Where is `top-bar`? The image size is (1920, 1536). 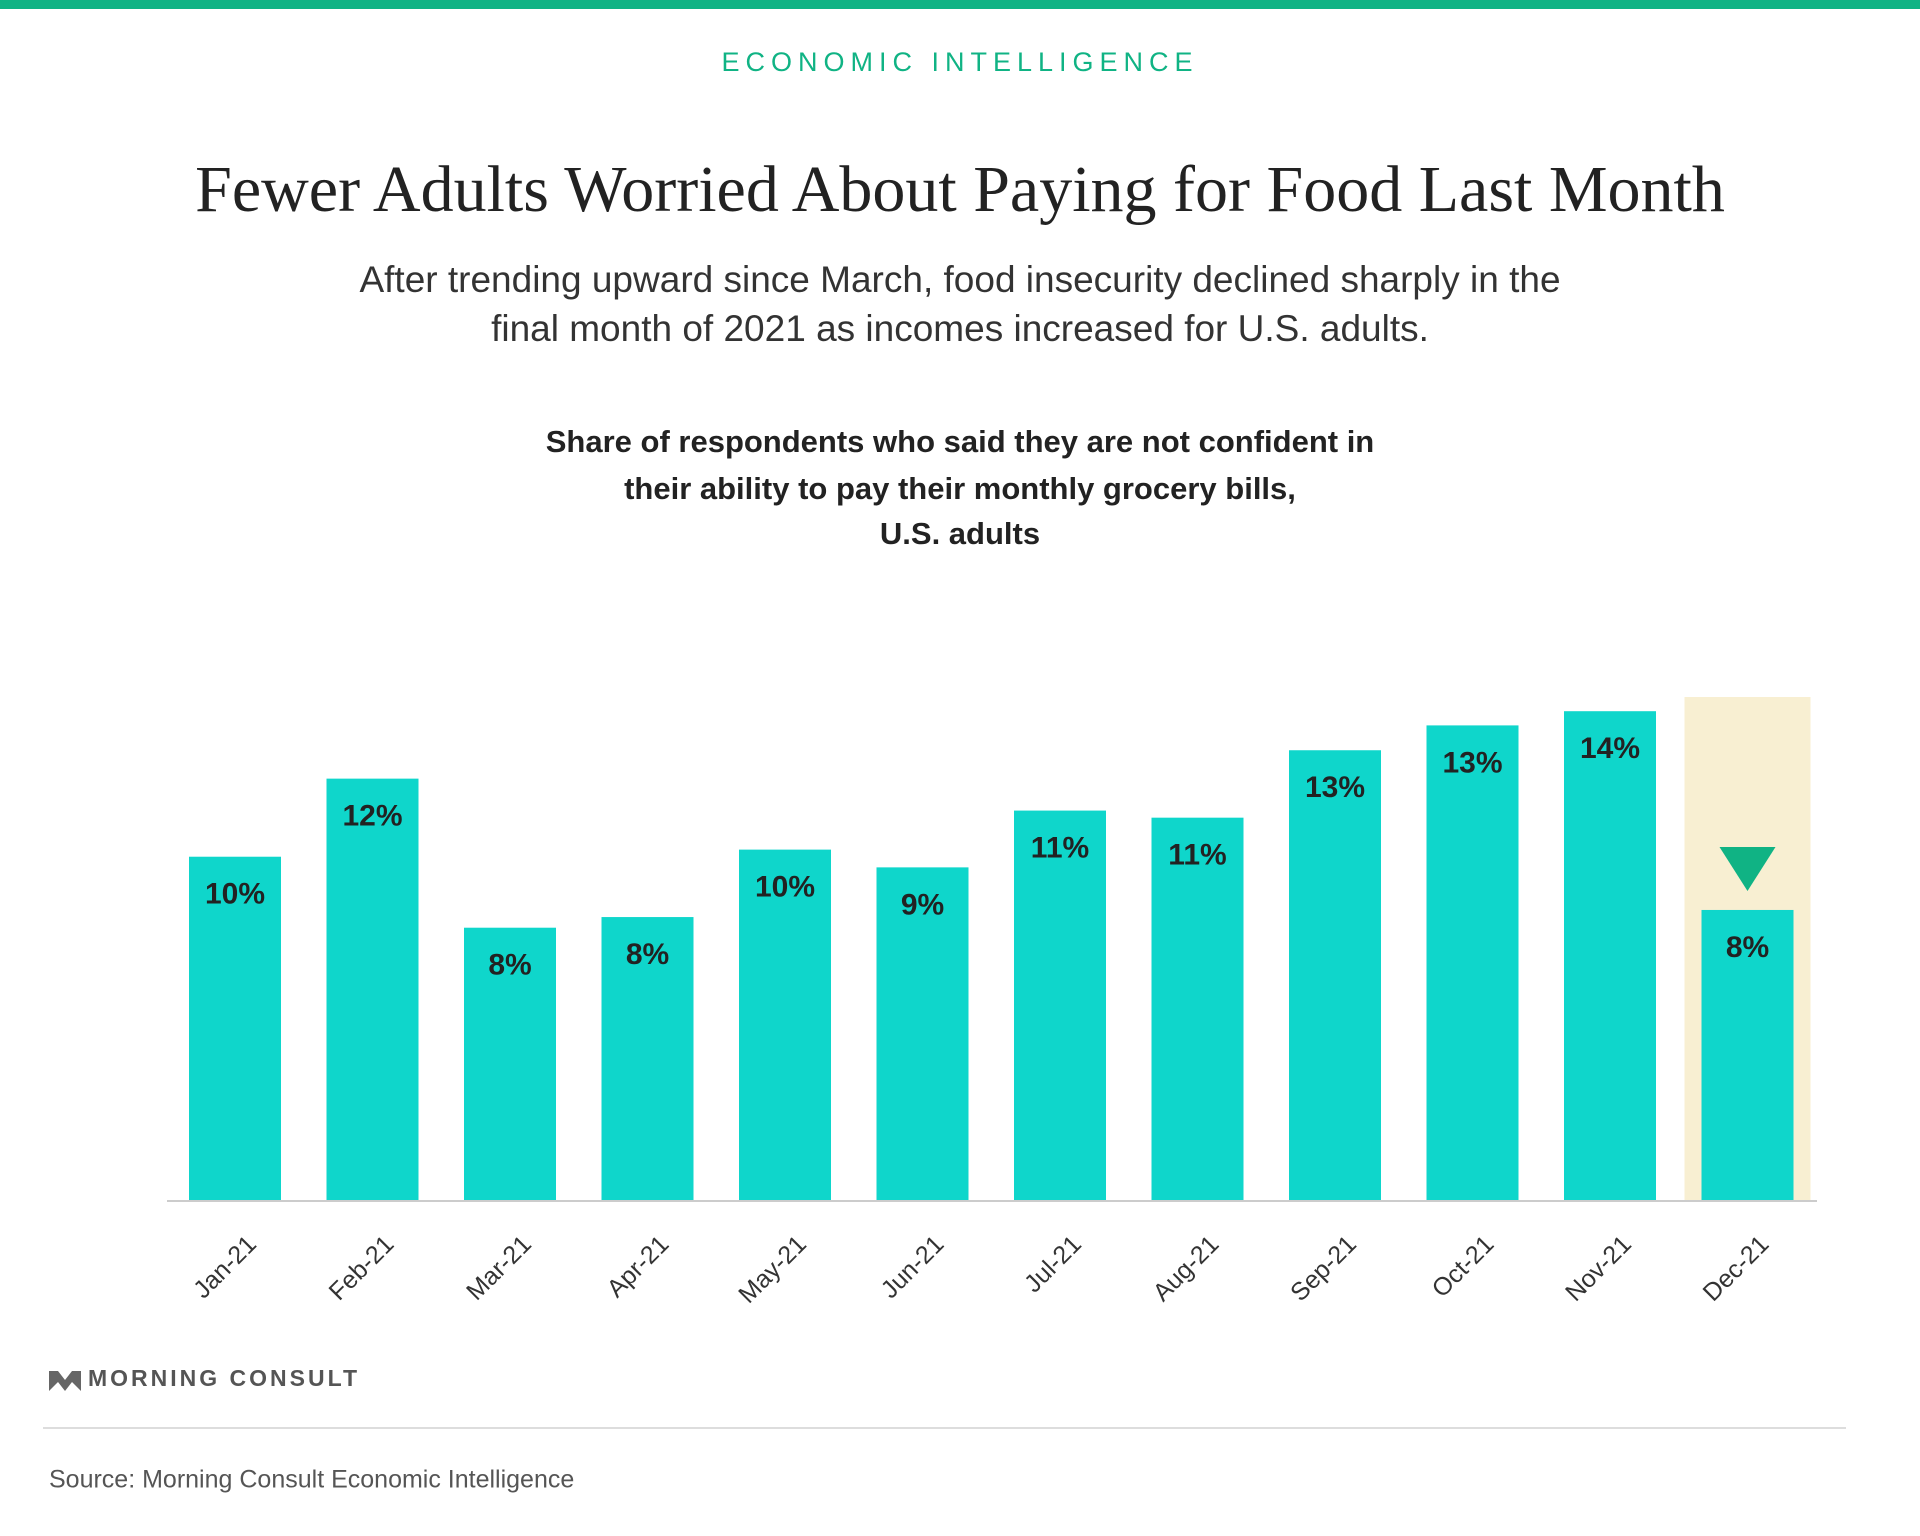
top-bar is located at coordinates (960, 4).